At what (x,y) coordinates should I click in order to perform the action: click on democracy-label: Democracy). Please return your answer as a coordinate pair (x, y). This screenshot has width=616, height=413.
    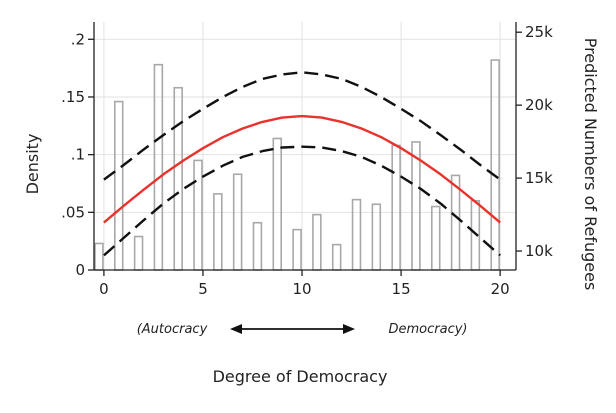
    Looking at the image, I should click on (428, 329).